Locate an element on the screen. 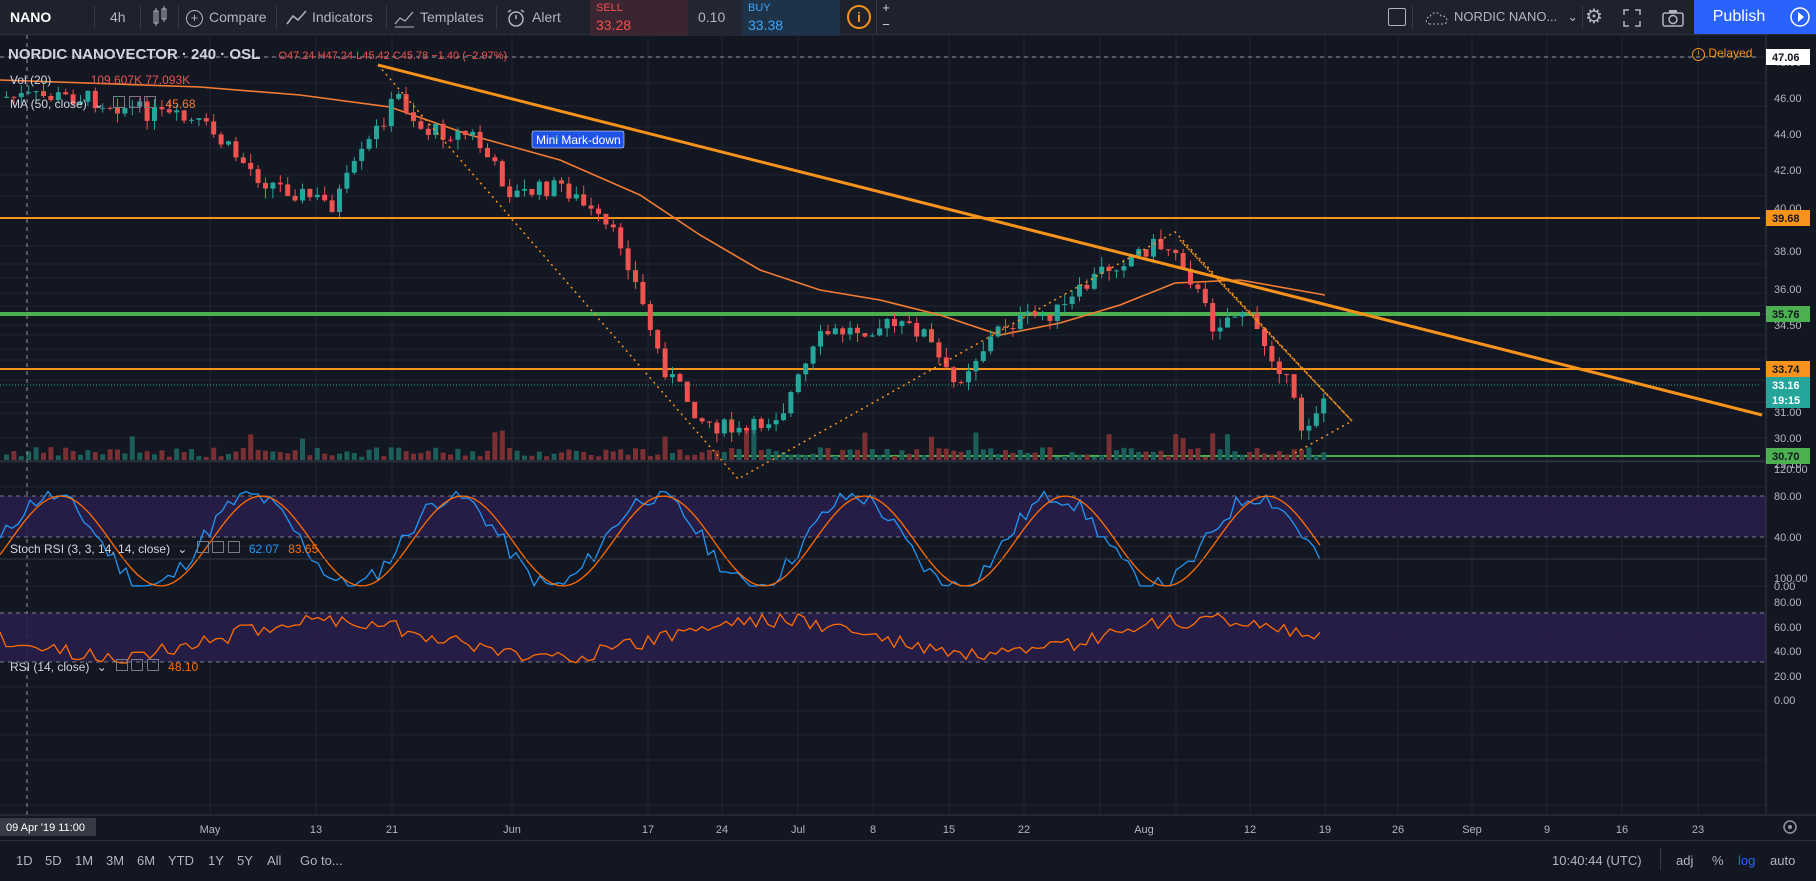 The image size is (1816, 881). vol-legend: Vol (20) 109.607K 77.093K is located at coordinates (100, 80).